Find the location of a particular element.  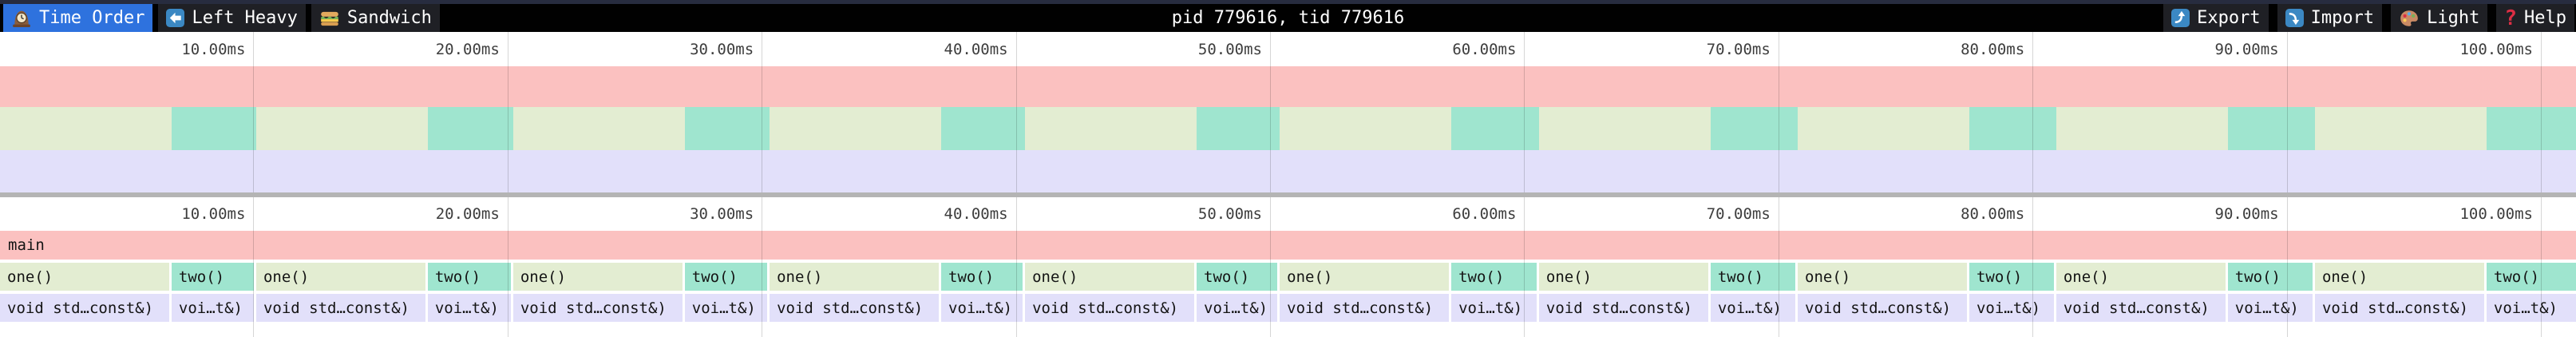

import-icon is located at coordinates (2295, 18).